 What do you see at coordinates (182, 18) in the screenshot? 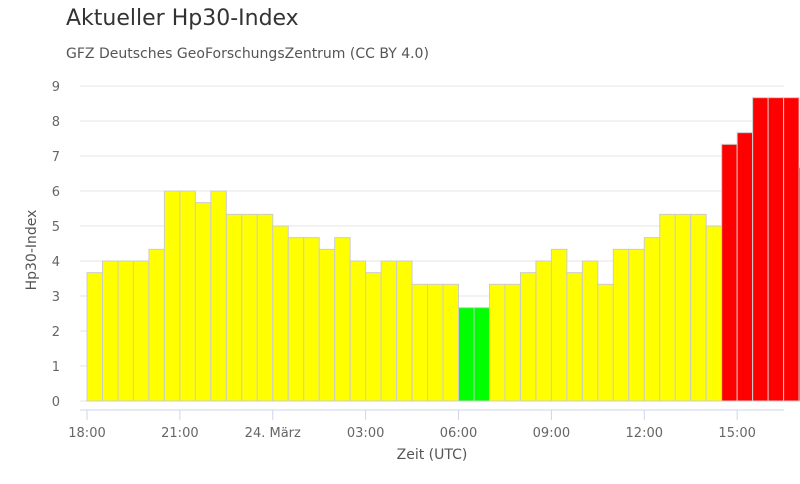
I see `chart-title: Aktueller Hp30-Index` at bounding box center [182, 18].